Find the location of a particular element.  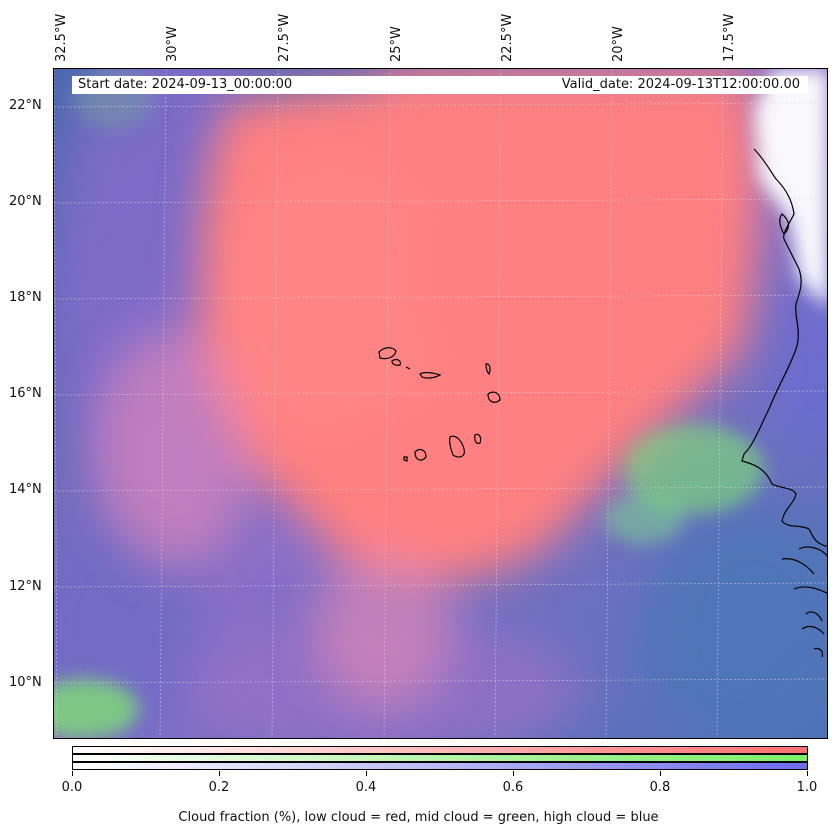

colorbar-high-cloud is located at coordinates (440, 766).